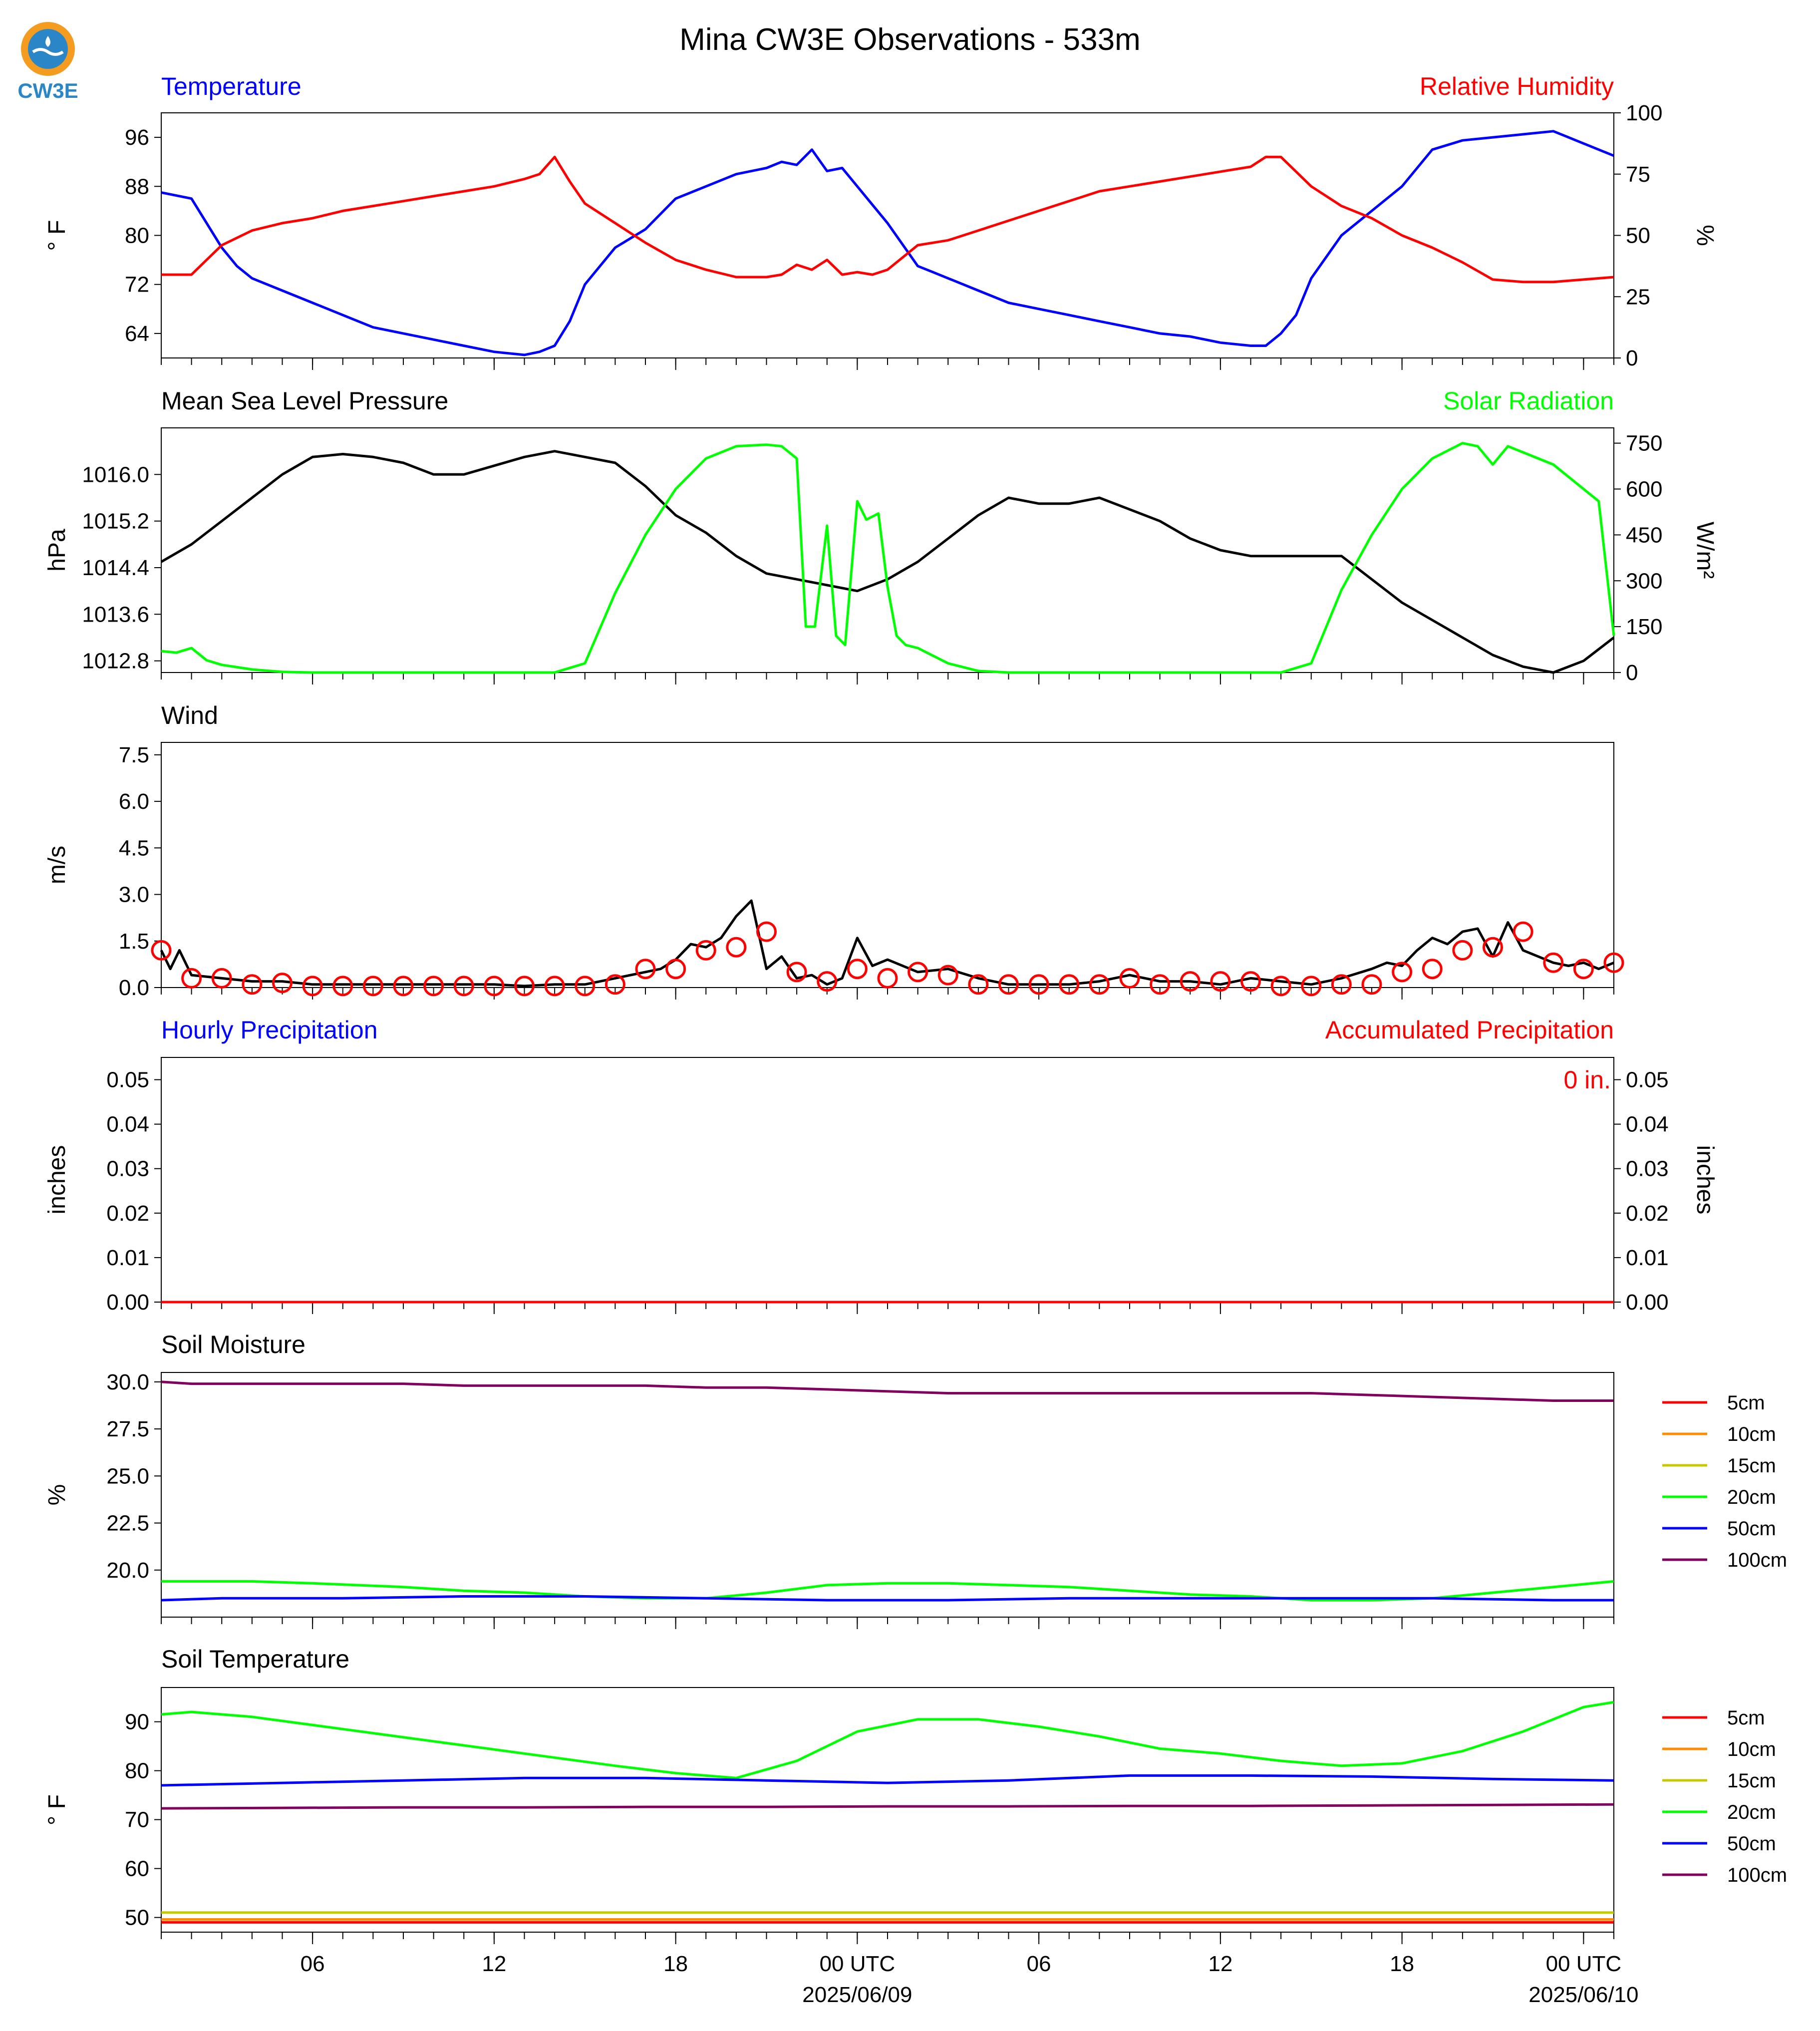  I want to click on series-line-50cm, so click(887, 1599).